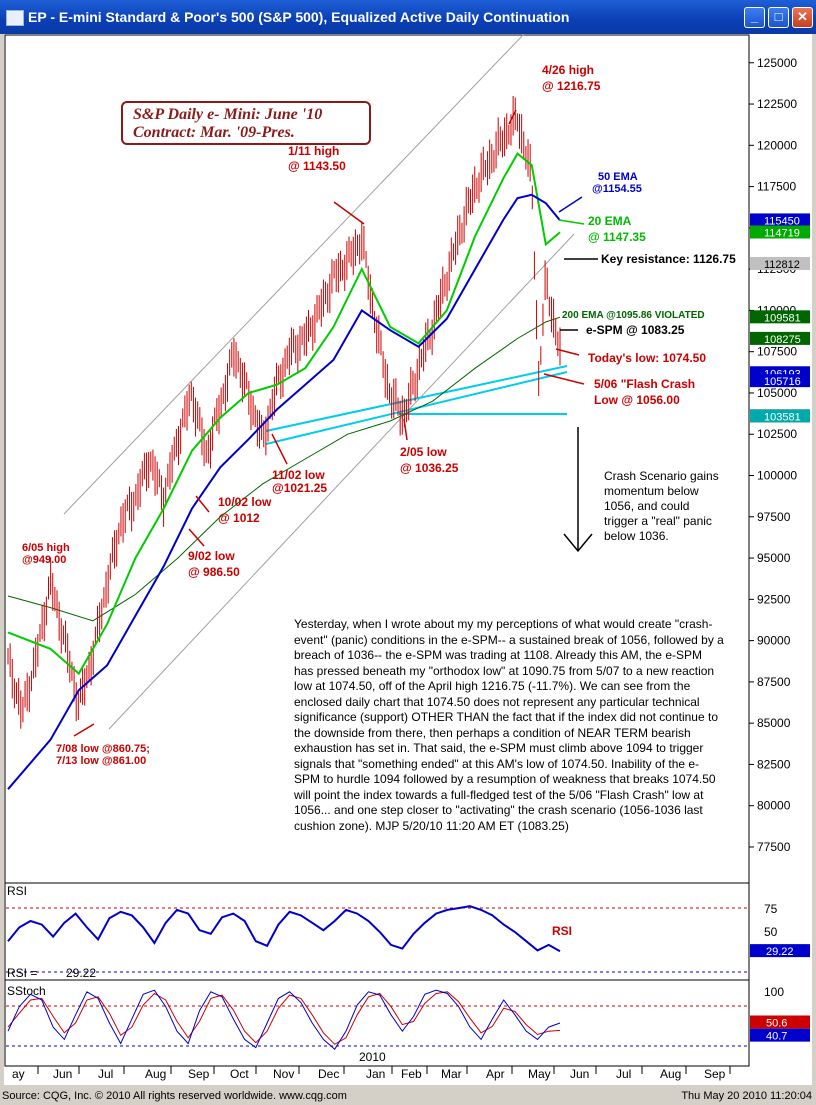 Image resolution: width=816 pixels, height=1105 pixels. Describe the element at coordinates (17, 891) in the screenshot. I see `rsi-panel-label: RSI` at that location.